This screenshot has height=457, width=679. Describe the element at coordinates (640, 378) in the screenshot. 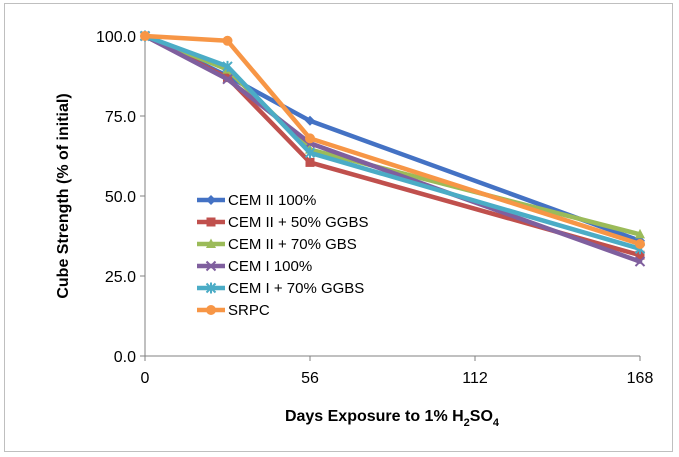

I see `x-tick-label: 168` at that location.